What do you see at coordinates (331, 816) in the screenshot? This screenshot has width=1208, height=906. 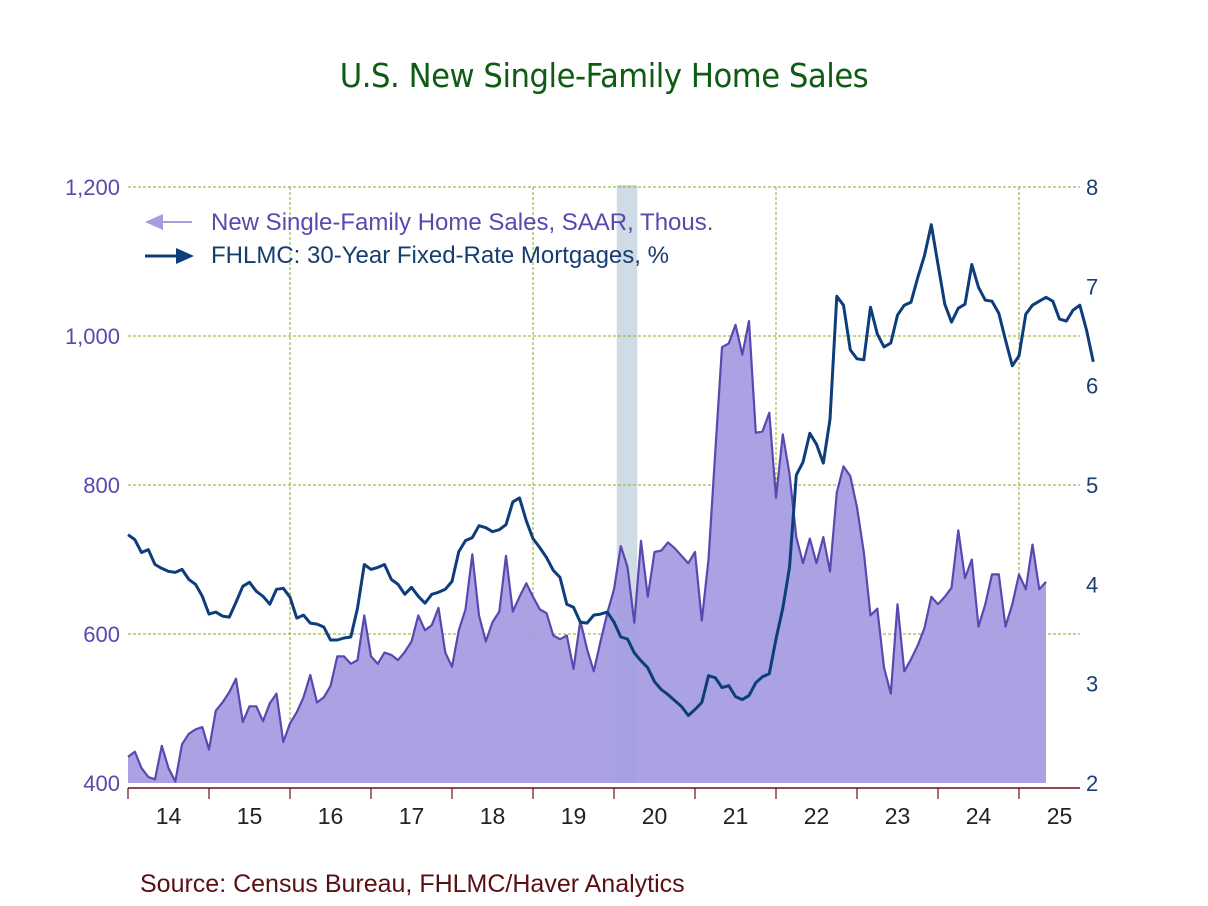 I see `x-tick-label: 16` at bounding box center [331, 816].